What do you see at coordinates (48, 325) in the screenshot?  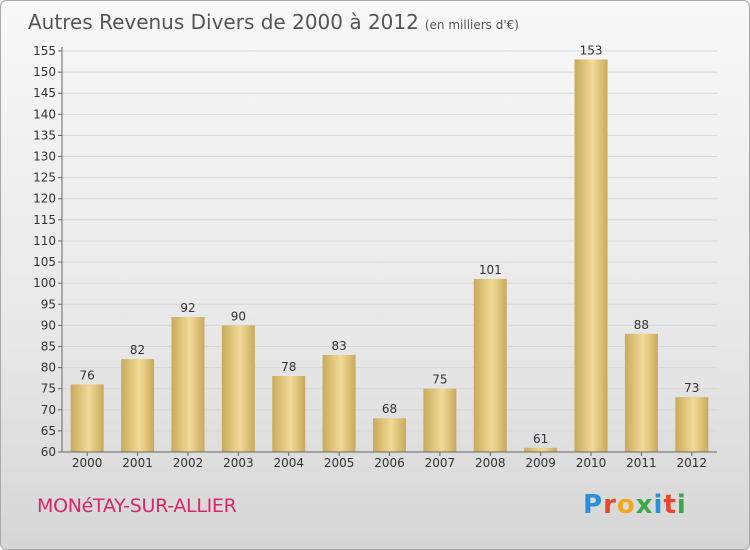 I see `y-tick-label: 90` at bounding box center [48, 325].